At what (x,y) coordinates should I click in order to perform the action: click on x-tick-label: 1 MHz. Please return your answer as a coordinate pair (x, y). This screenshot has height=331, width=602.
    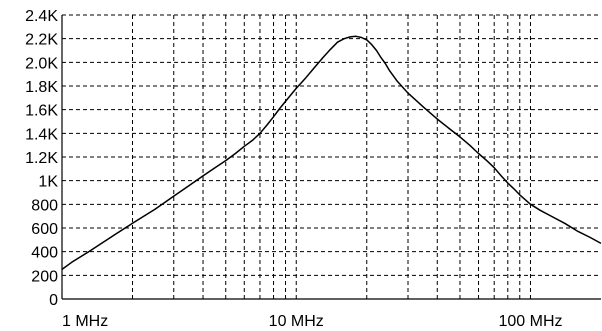
    Looking at the image, I should click on (85, 321).